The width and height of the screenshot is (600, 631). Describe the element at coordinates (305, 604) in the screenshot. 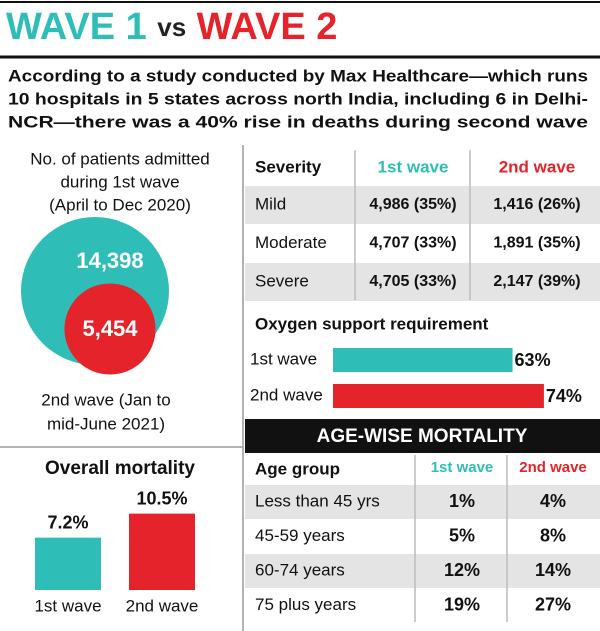

I see `table-cell: 75 plus years` at that location.